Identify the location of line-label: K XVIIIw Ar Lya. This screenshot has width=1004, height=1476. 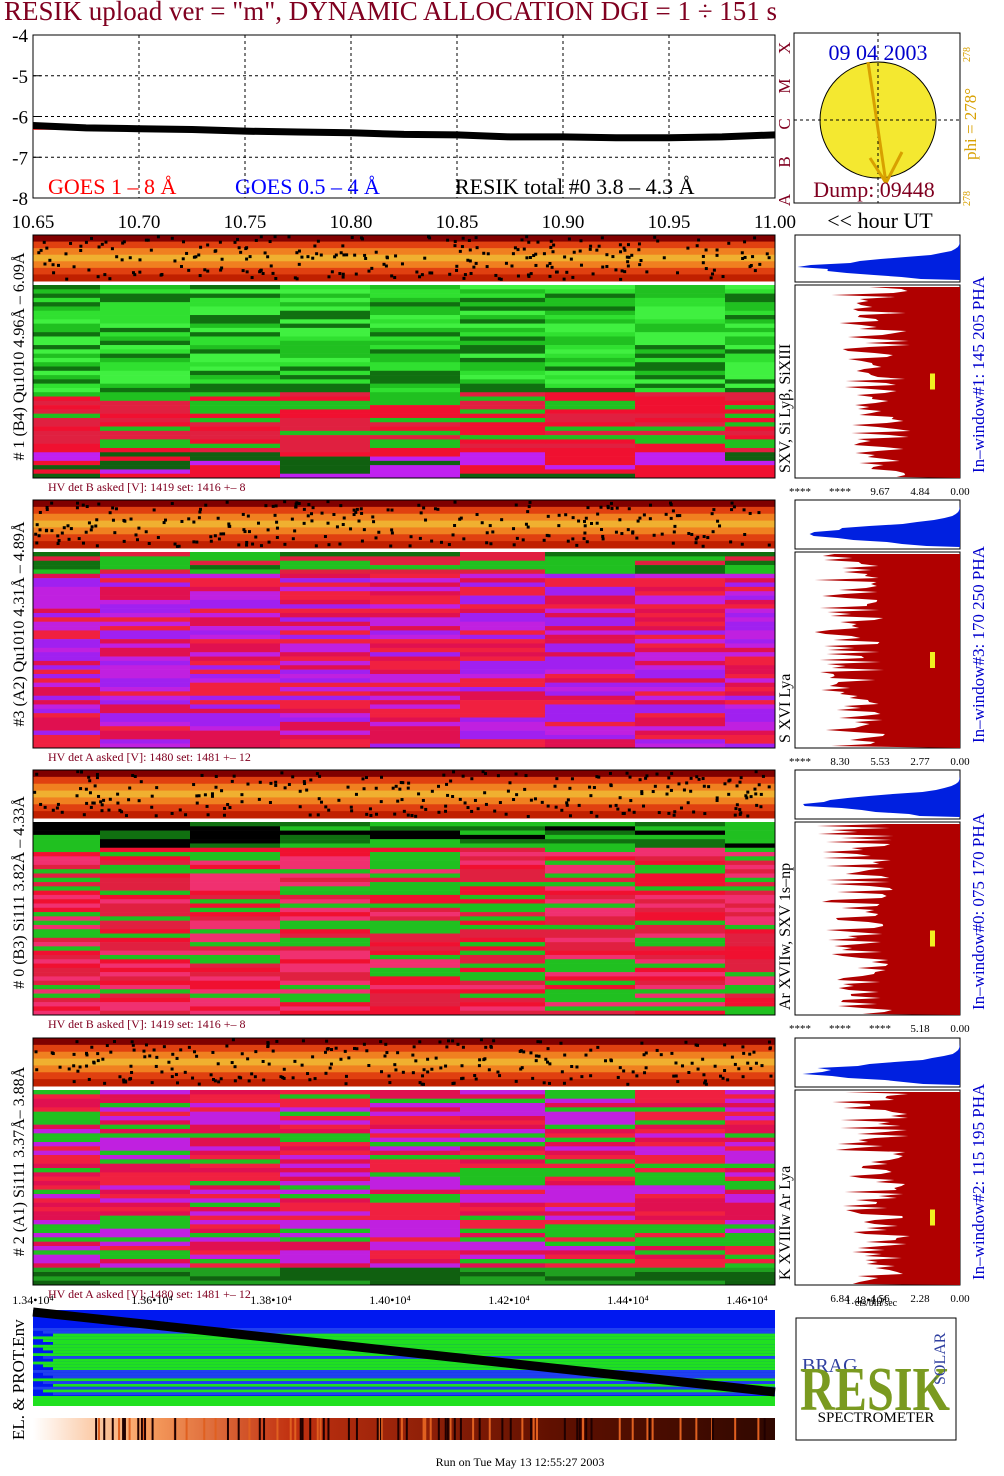
(785, 1223).